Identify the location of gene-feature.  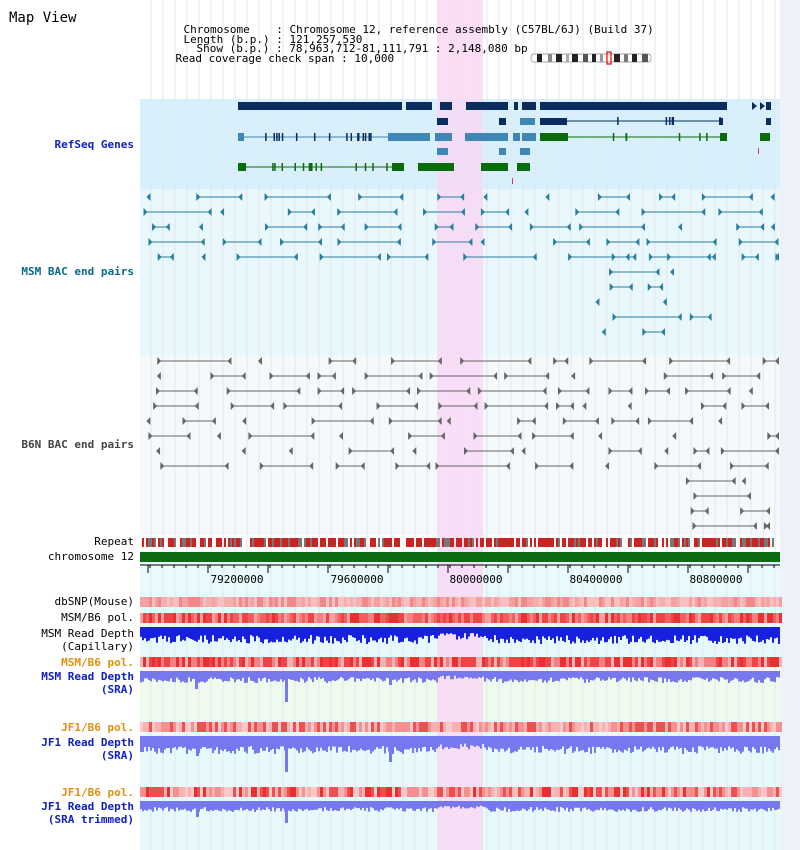
(241, 137).